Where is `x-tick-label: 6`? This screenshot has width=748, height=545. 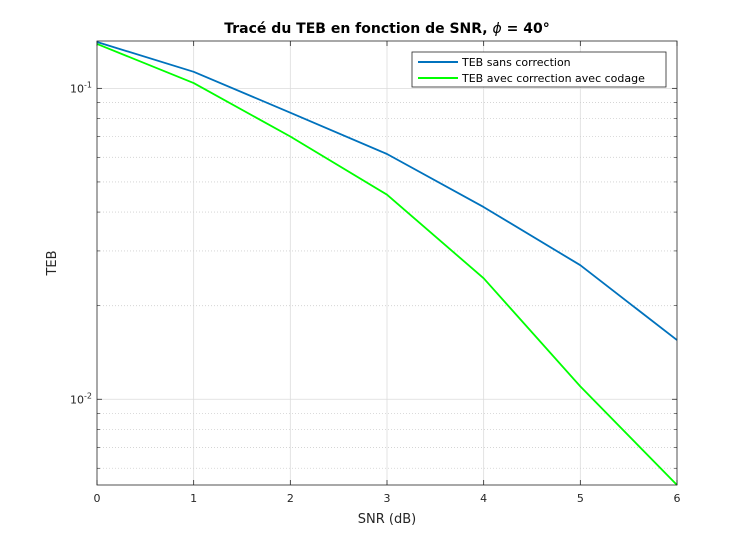
x-tick-label: 6 is located at coordinates (677, 498).